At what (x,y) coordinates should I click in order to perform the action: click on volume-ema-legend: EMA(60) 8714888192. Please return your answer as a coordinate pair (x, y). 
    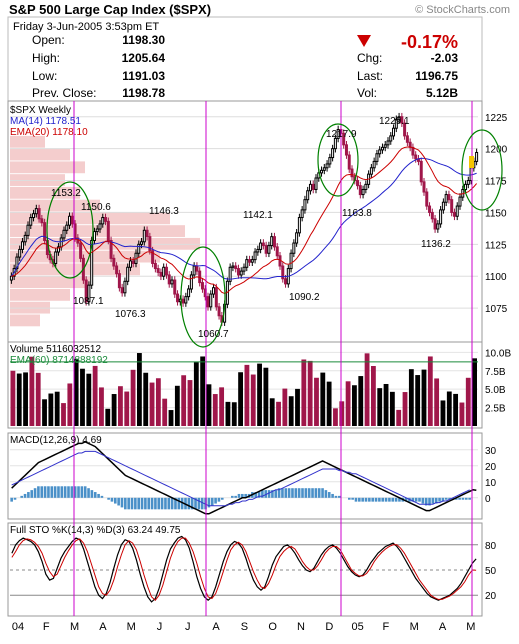
    Looking at the image, I should click on (59, 360).